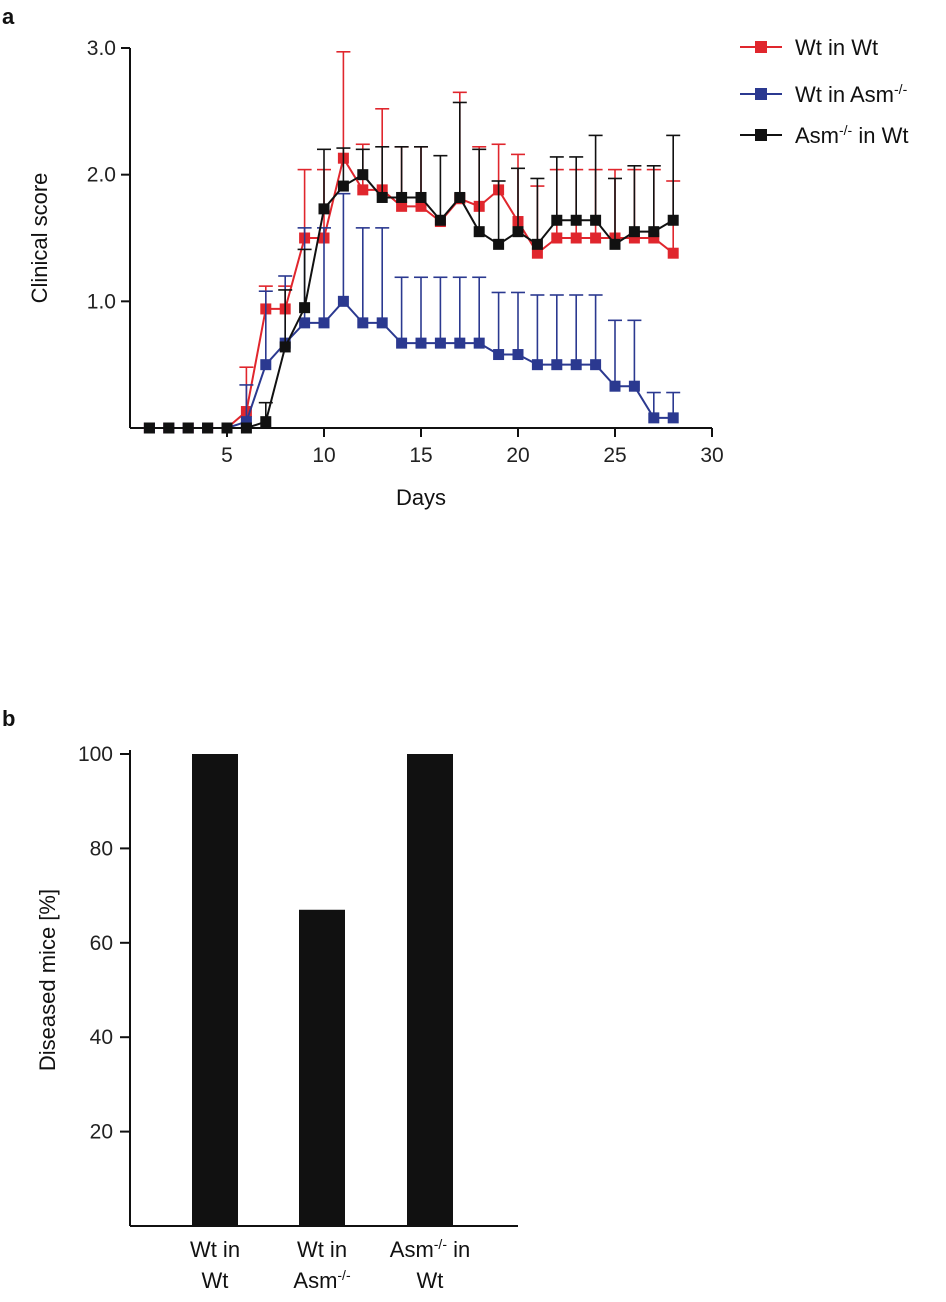 Image resolution: width=946 pixels, height=1302 pixels. I want to click on legend-label: Asm-/- in Wt, so click(851, 135).